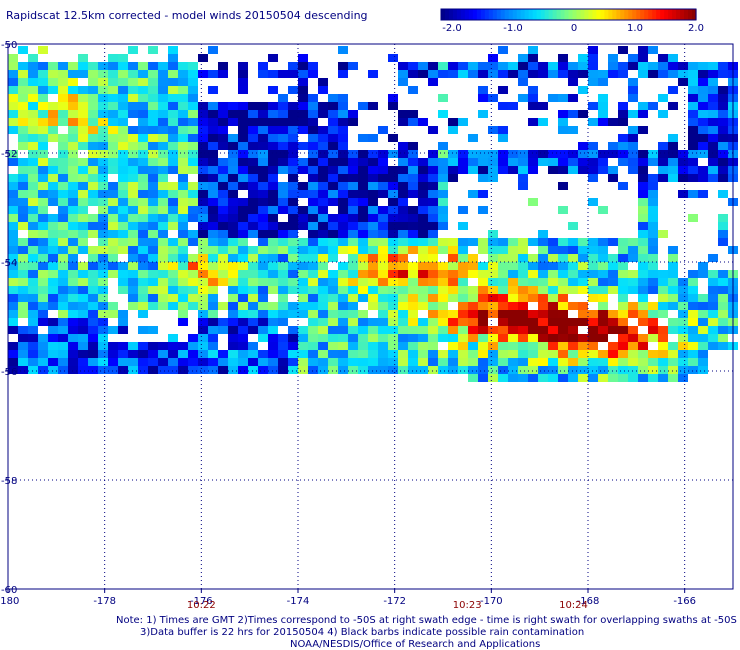 This screenshot has height=650, width=740. What do you see at coordinates (9, 601) in the screenshot?
I see `x-tick-label: -180` at bounding box center [9, 601].